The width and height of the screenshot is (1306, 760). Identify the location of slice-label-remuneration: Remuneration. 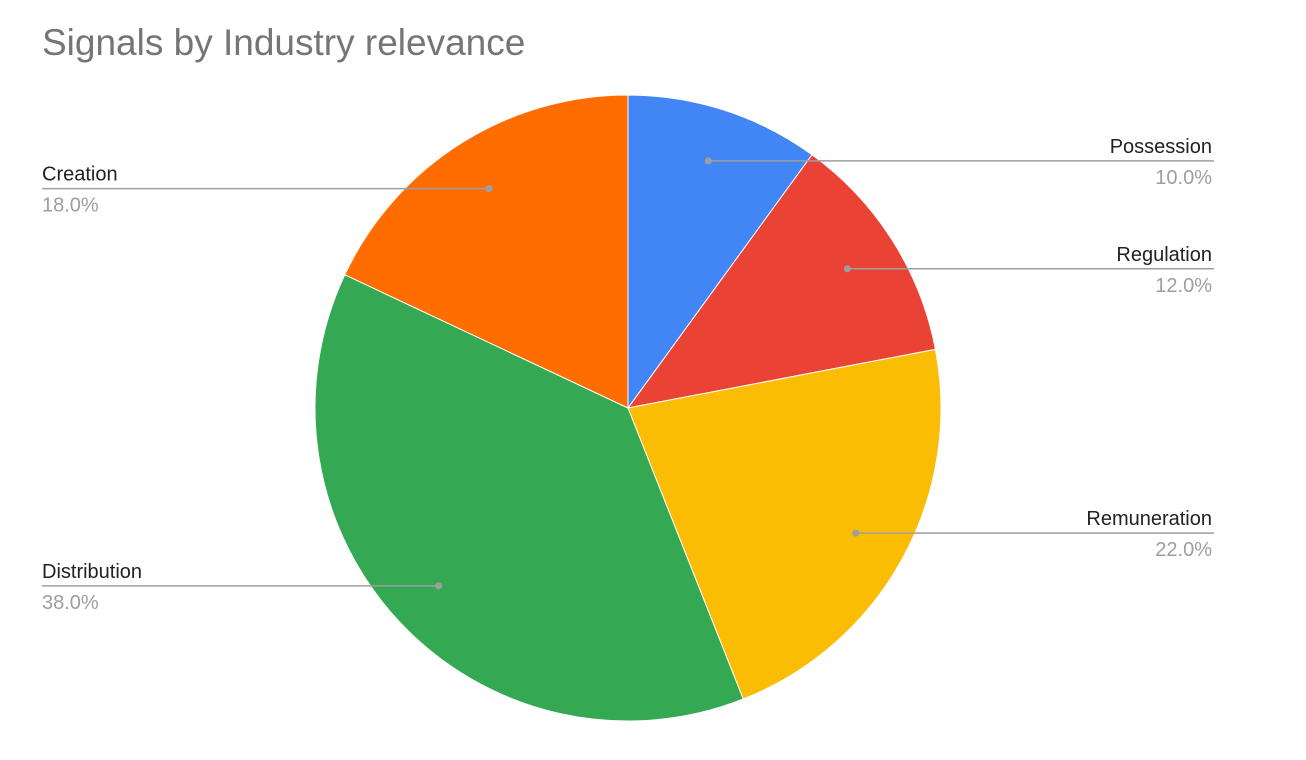
(1149, 519).